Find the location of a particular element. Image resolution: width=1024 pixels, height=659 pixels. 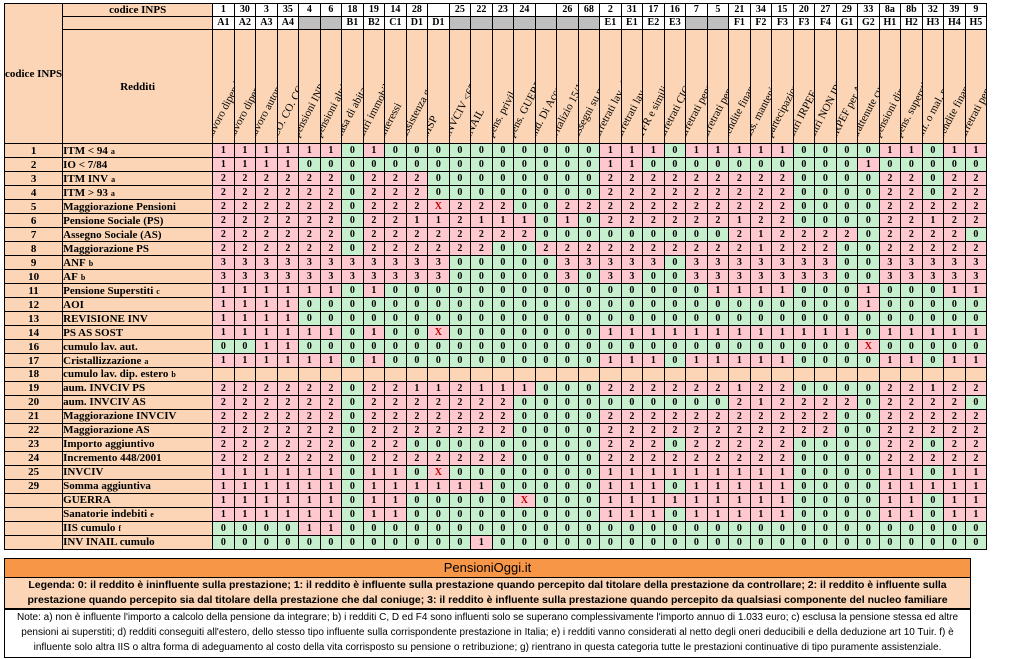

row-number: 13 is located at coordinates (33, 318).